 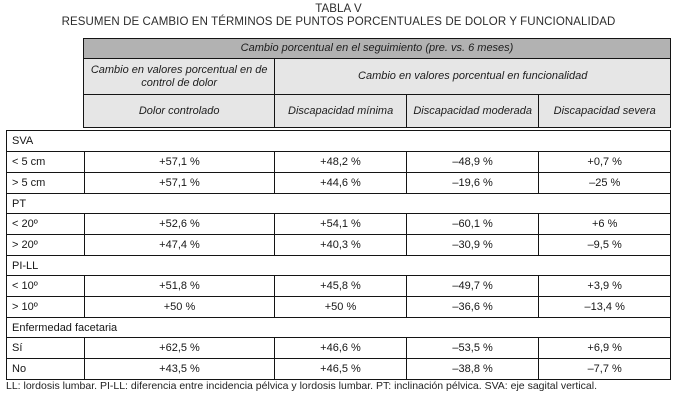 I want to click on cell-severe: –25 %, so click(x=604, y=183).